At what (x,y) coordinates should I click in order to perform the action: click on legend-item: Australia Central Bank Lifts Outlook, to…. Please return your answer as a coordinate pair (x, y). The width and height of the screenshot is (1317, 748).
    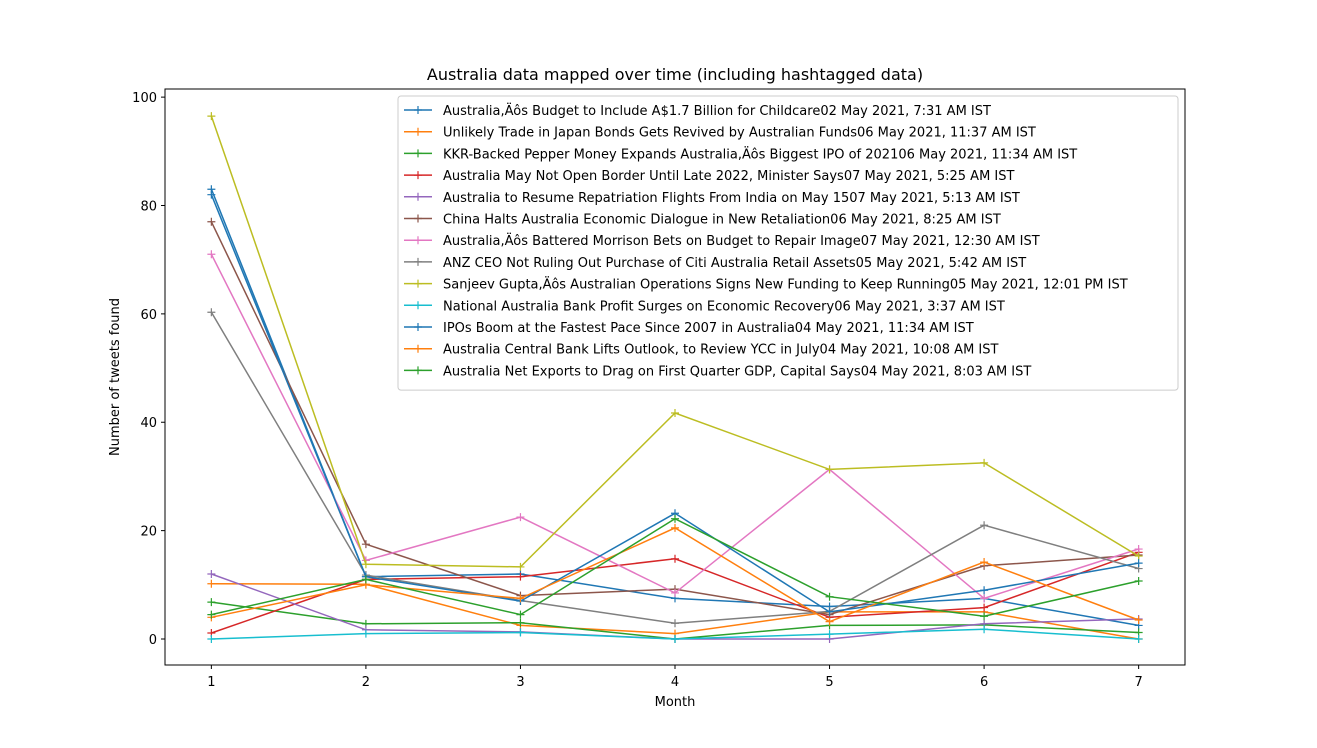
    Looking at the image, I should click on (701, 350).